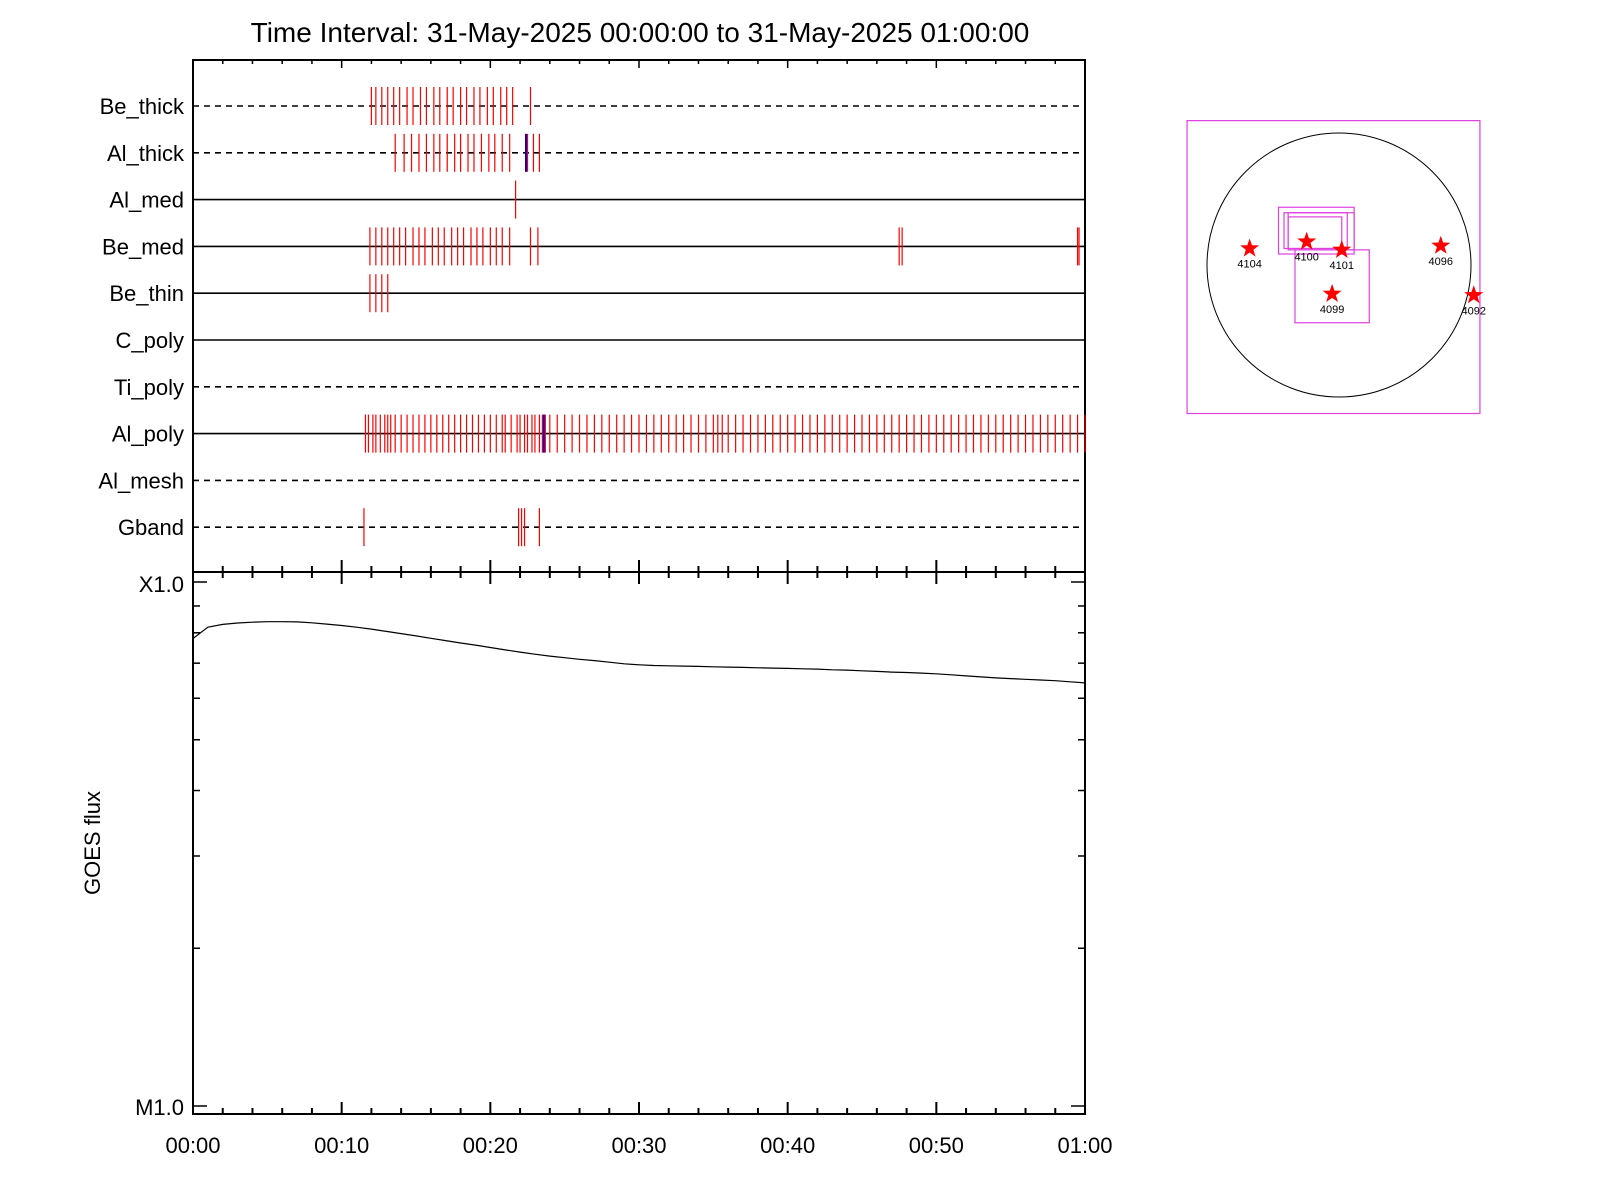  What do you see at coordinates (1084, 1145) in the screenshot?
I see `x-tick-label: 01:00` at bounding box center [1084, 1145].